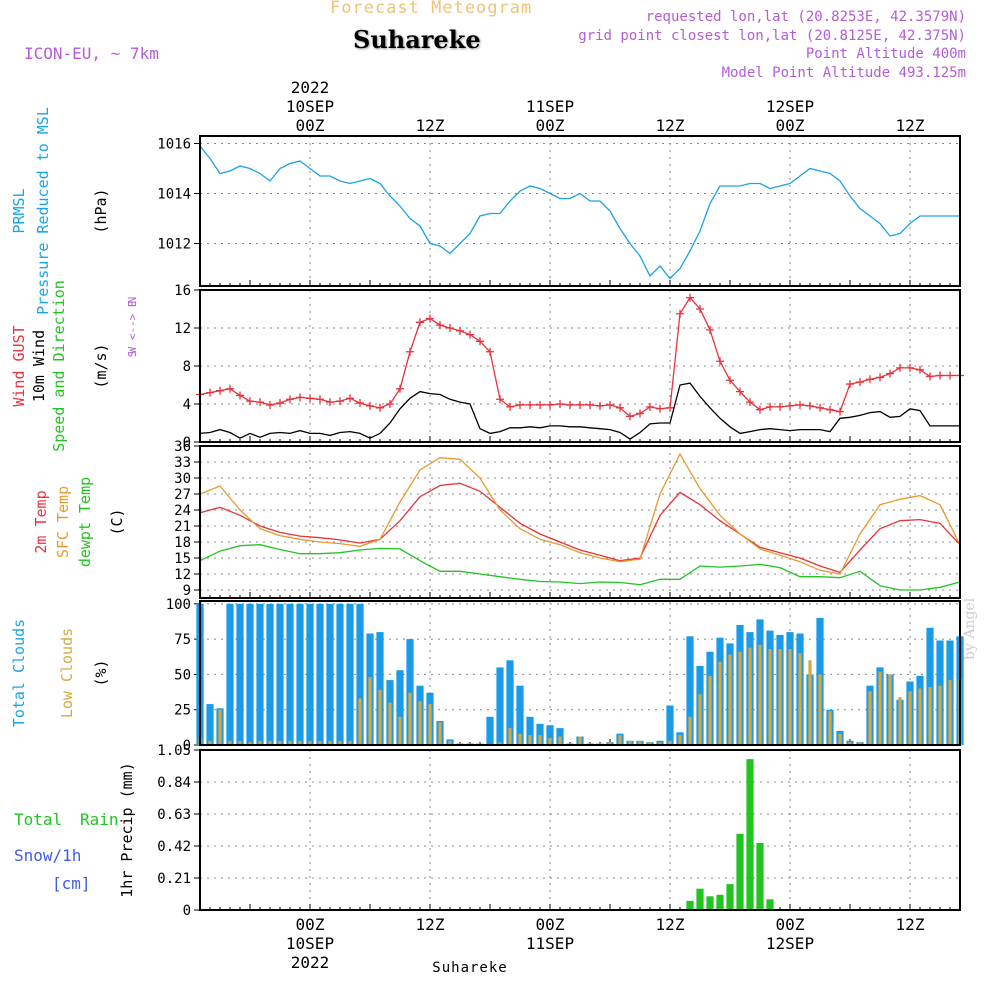 This screenshot has height=1000, width=1000. I want to click on legend-snow: Snow/1h, so click(47, 855).